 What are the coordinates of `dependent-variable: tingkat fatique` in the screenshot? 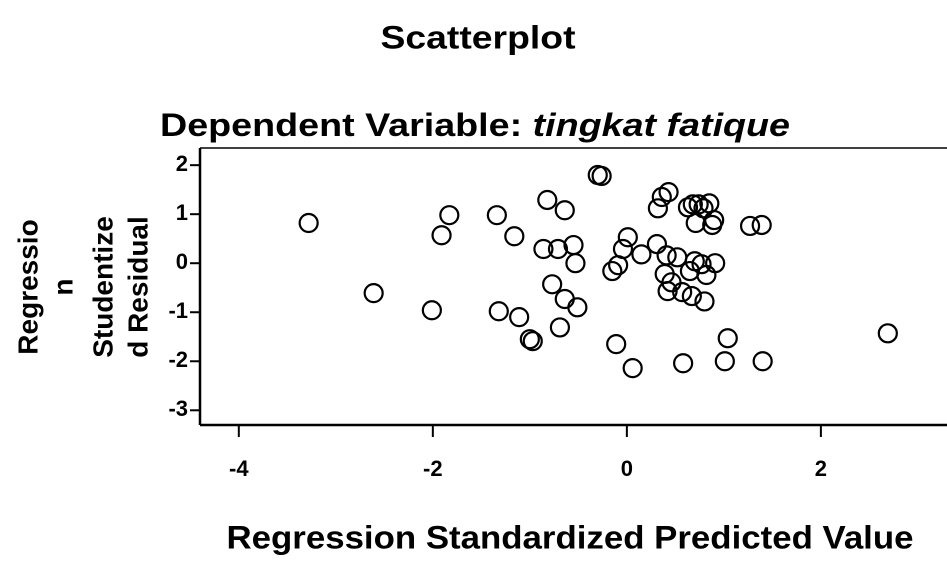 It's located at (661, 125).